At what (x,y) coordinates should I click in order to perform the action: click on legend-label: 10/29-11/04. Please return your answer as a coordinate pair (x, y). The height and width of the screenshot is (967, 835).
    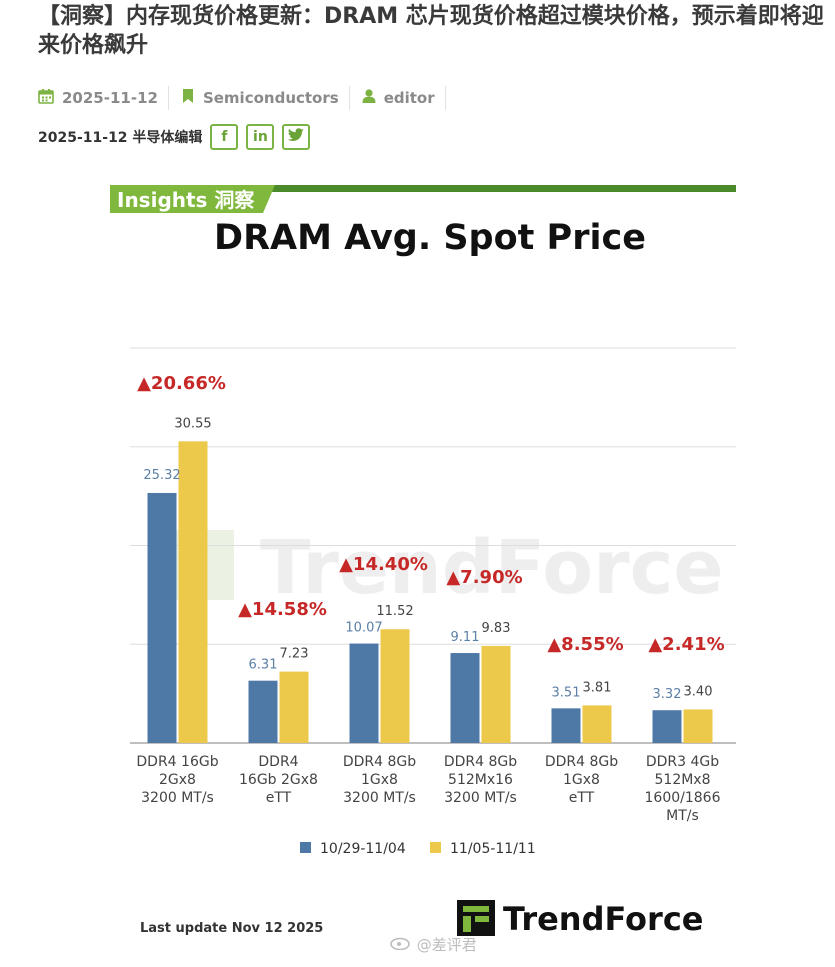
    Looking at the image, I should click on (363, 849).